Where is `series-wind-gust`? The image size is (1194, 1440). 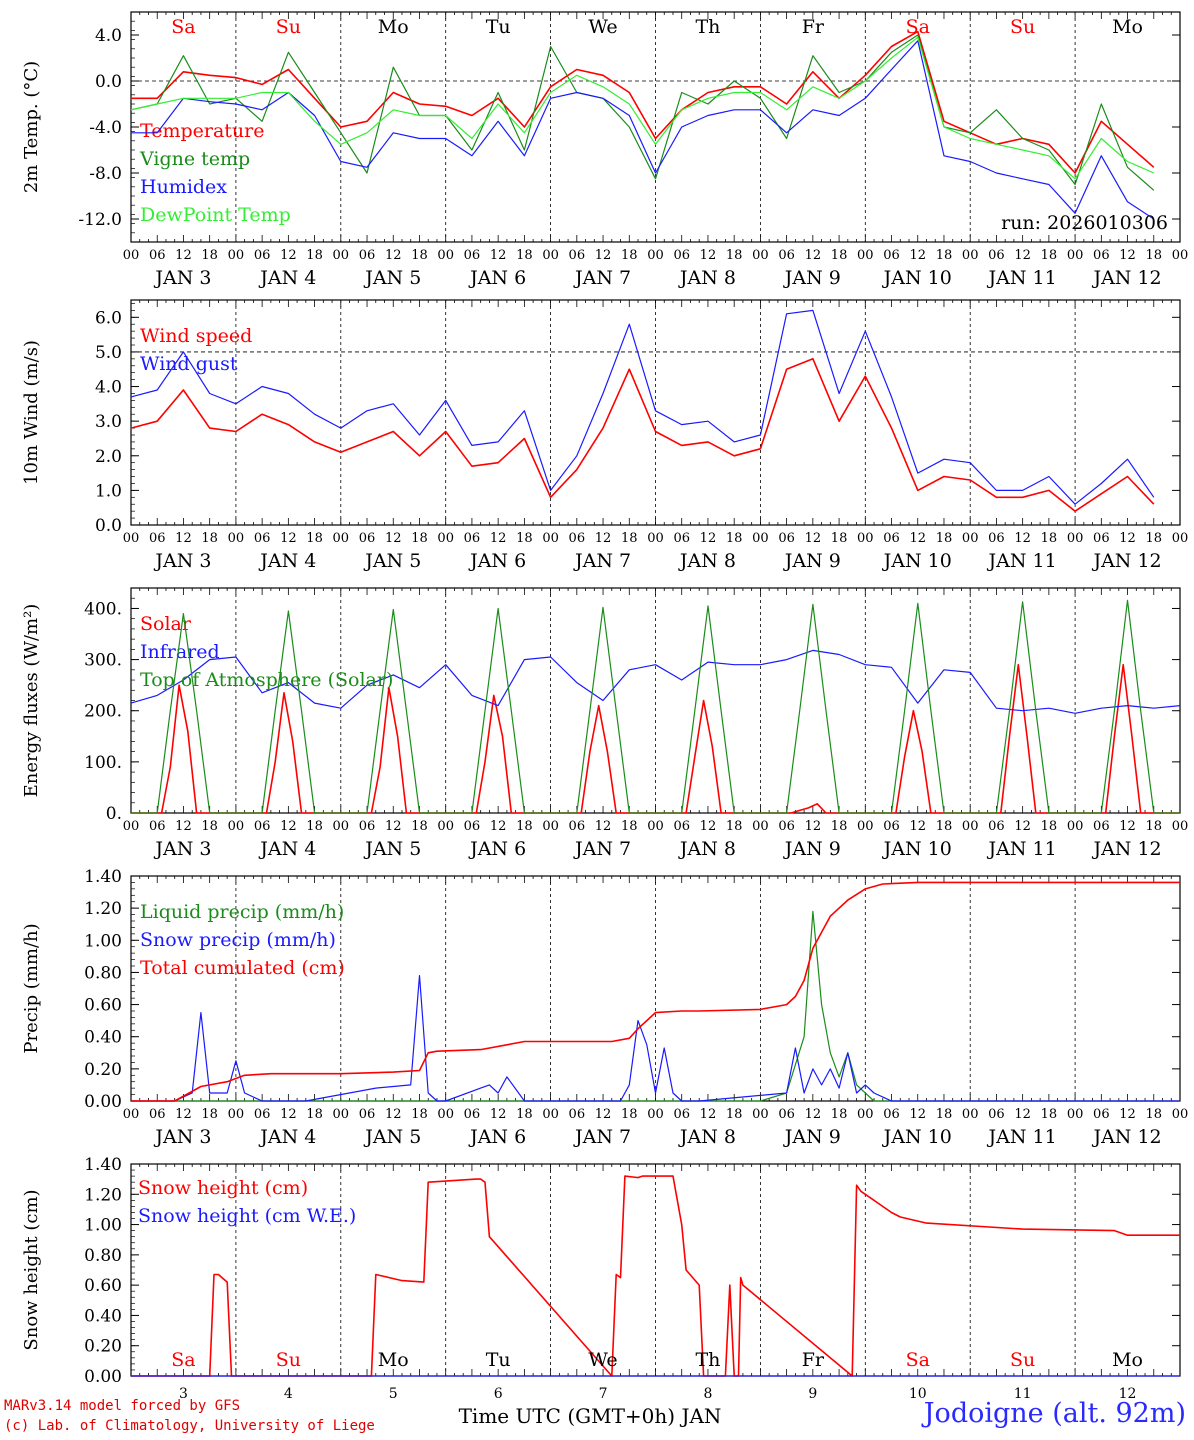
series-wind-gust is located at coordinates (642, 407).